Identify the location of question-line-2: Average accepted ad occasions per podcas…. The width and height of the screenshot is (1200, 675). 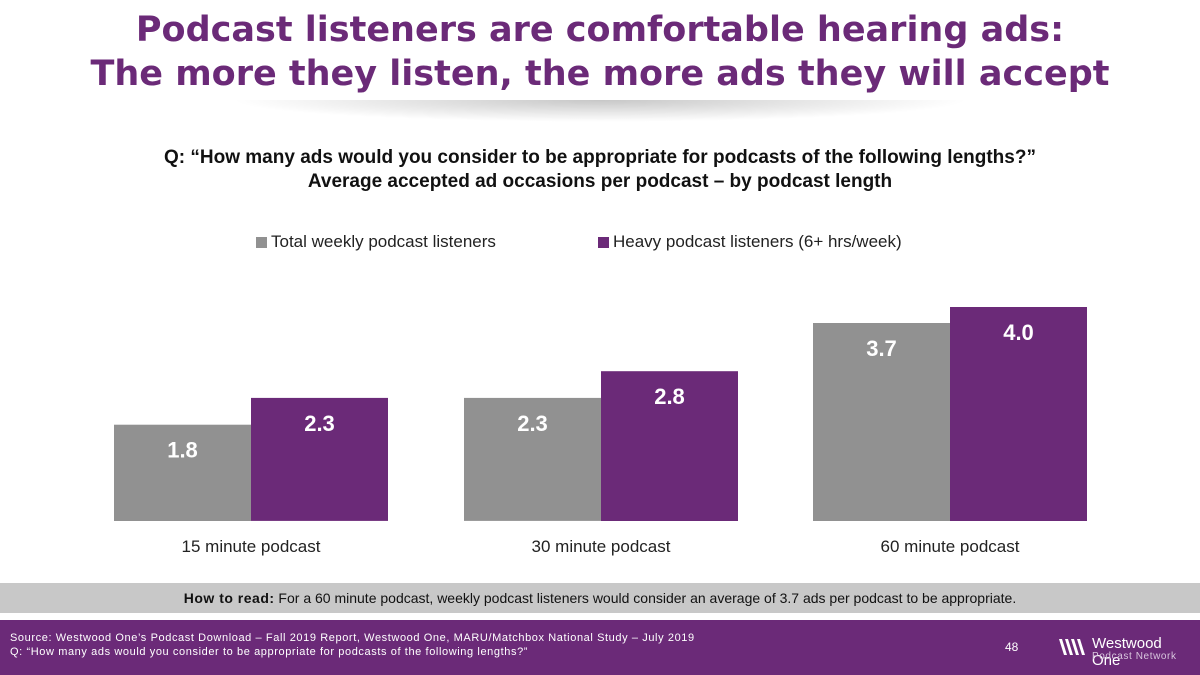
(600, 181).